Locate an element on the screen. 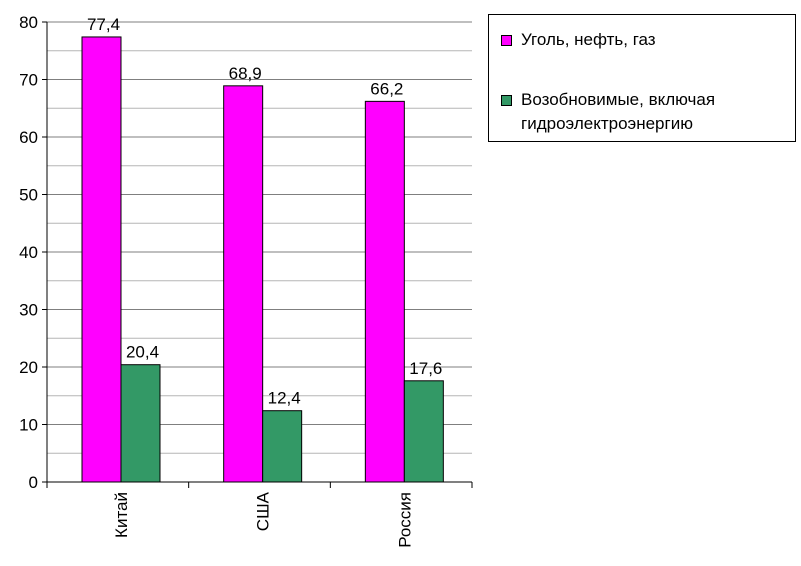  legend-swatch-renewable is located at coordinates (506, 100).